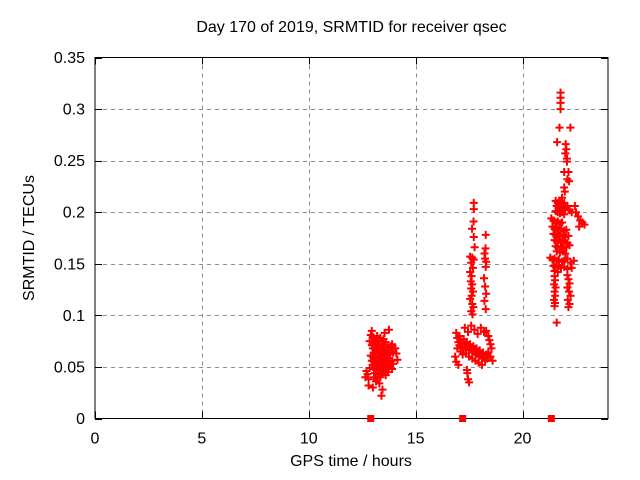 This screenshot has height=480, width=640. Describe the element at coordinates (69, 367) in the screenshot. I see `y-tick-label: 0.05` at that location.